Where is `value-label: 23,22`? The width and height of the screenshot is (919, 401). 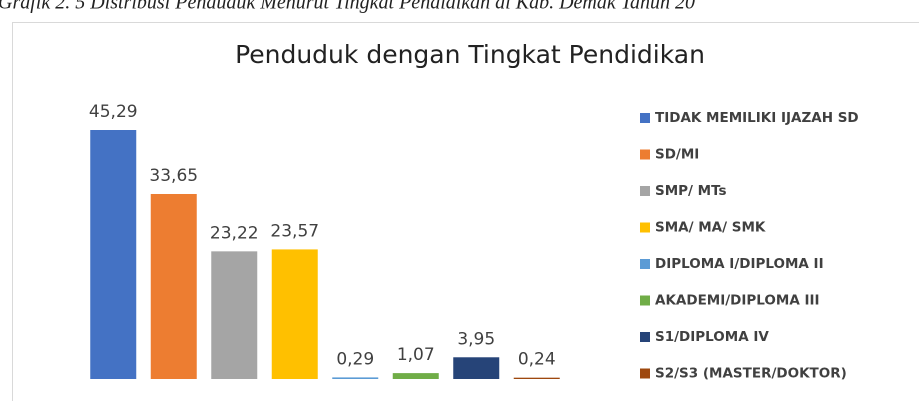
value-label: 23,22 is located at coordinates (234, 233).